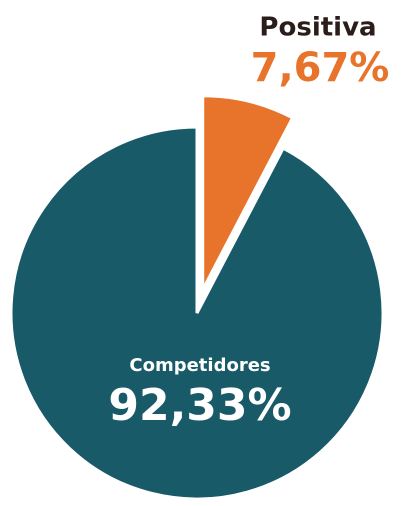 This screenshot has width=403, height=506. Describe the element at coordinates (248, 192) in the screenshot. I see `pie-slice` at that location.